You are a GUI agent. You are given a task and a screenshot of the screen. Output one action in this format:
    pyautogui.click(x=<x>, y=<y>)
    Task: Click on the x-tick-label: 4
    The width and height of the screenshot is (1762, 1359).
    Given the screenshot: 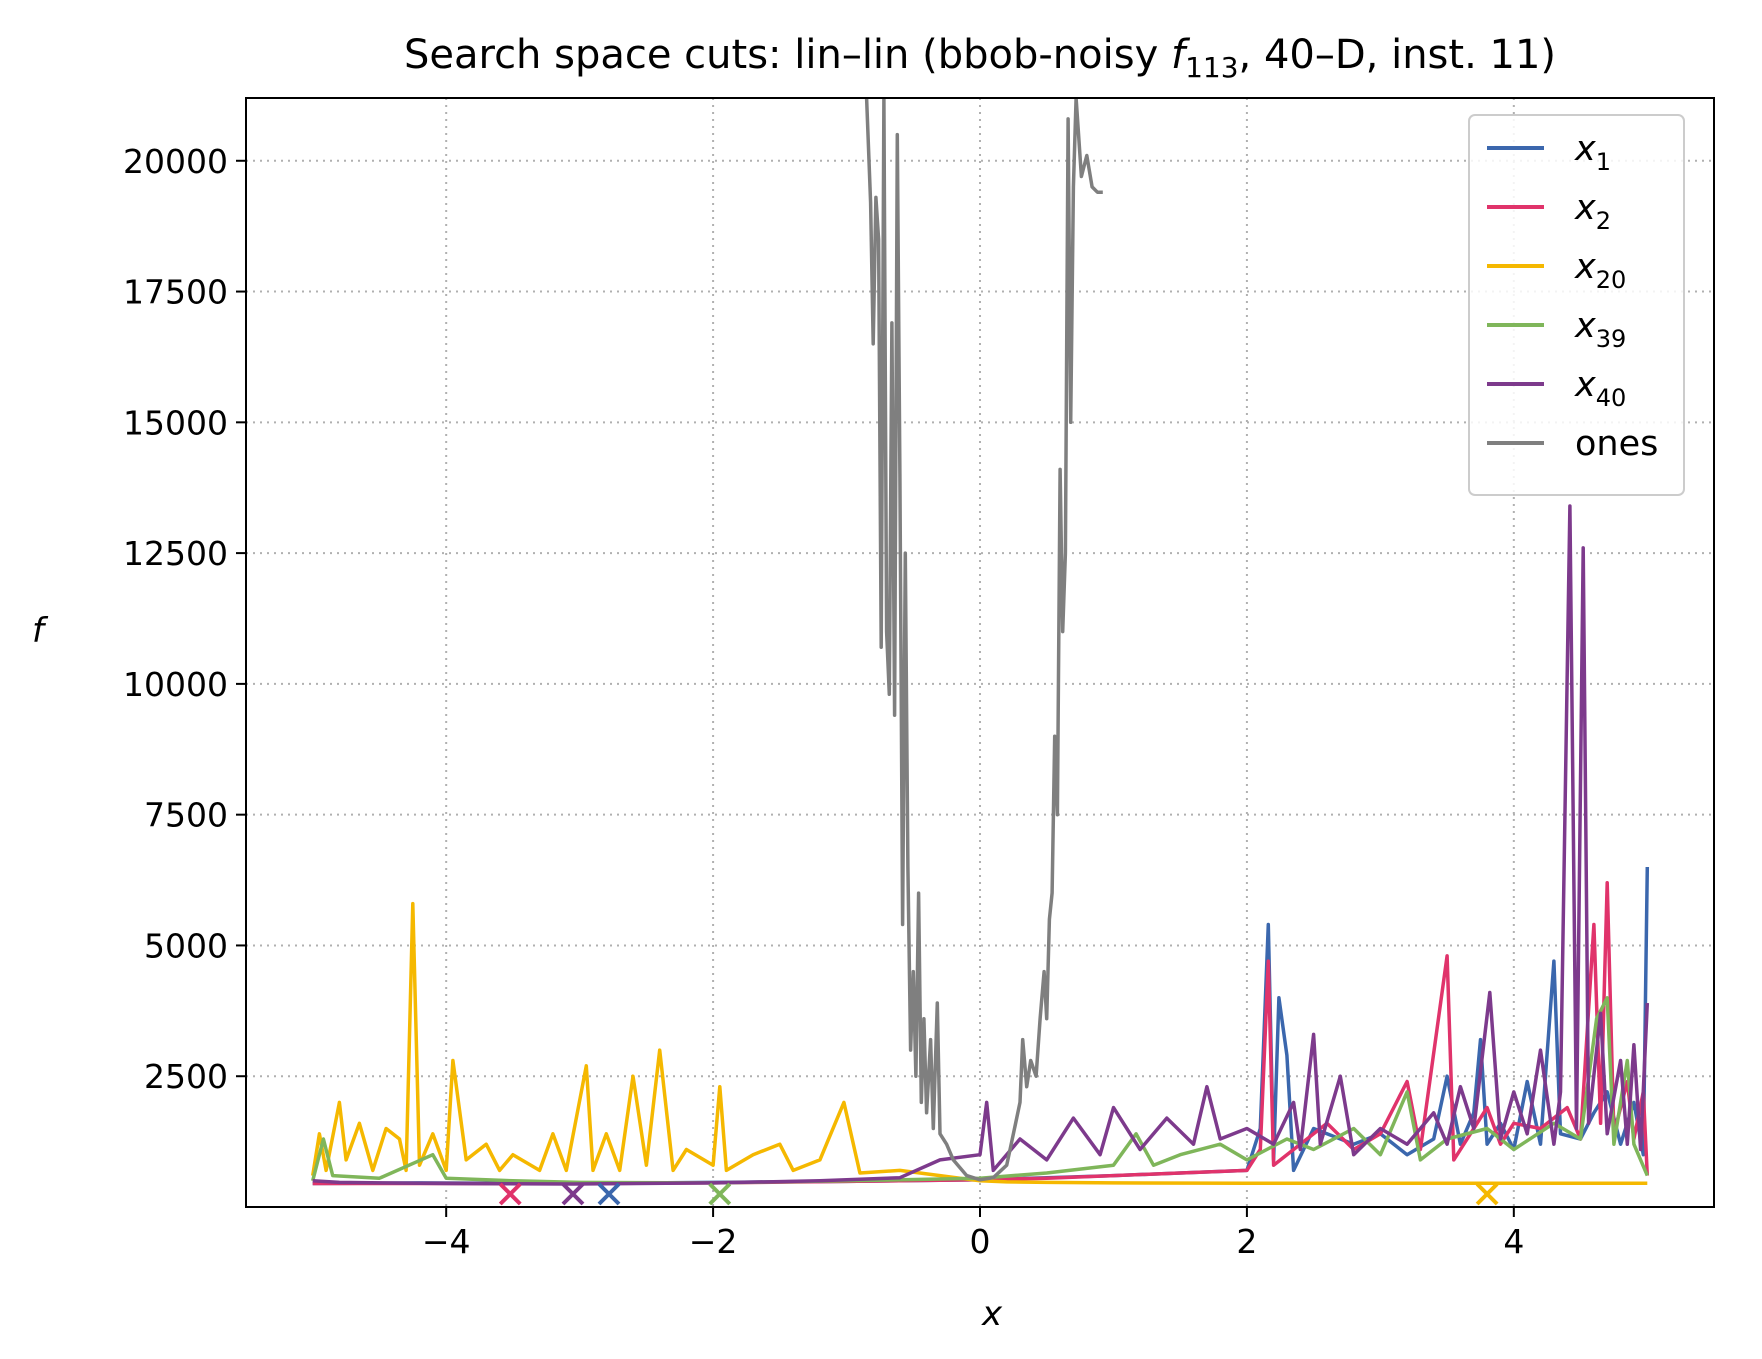 What is the action you would take?
    pyautogui.click(x=1513, y=1241)
    